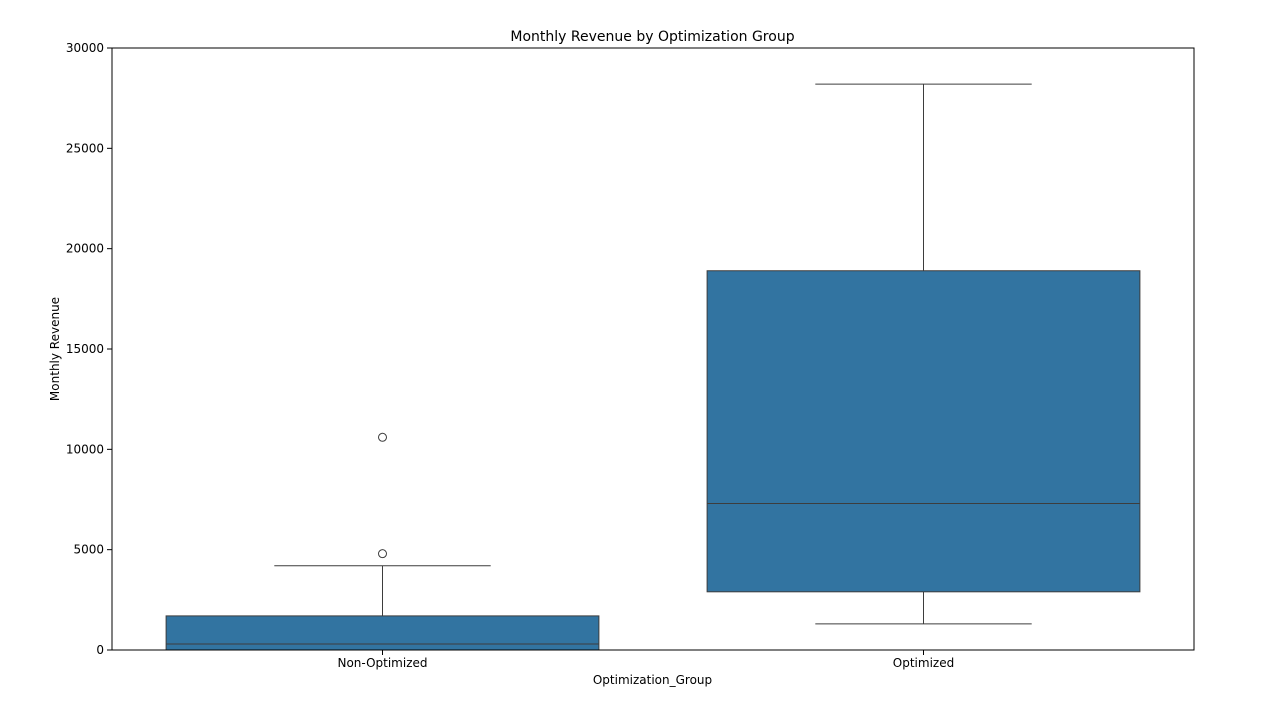 This screenshot has height=725, width=1280. What do you see at coordinates (88, 550) in the screenshot?
I see `y-tick-label: 5000` at bounding box center [88, 550].